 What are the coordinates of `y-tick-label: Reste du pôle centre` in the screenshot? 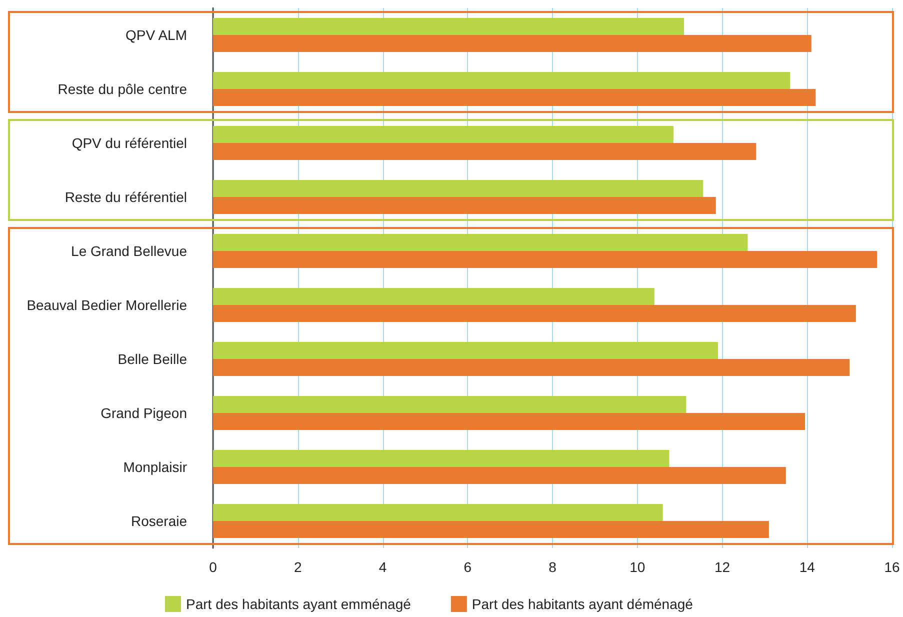 It's located at (123, 89).